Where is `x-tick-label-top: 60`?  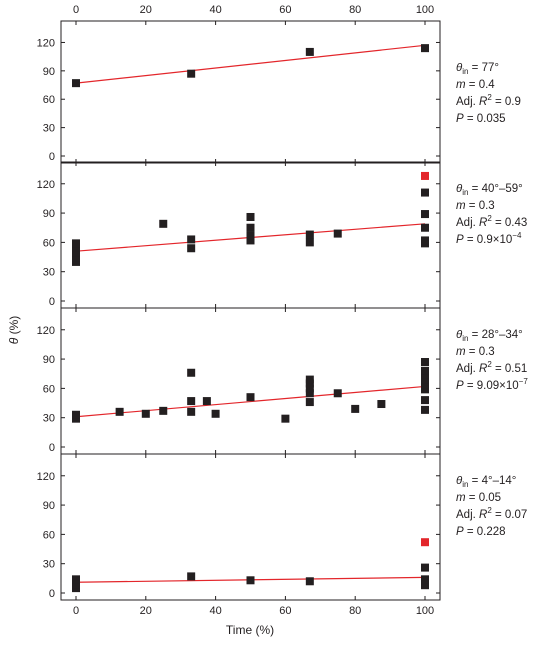
x-tick-label-top: 60 is located at coordinates (285, 10).